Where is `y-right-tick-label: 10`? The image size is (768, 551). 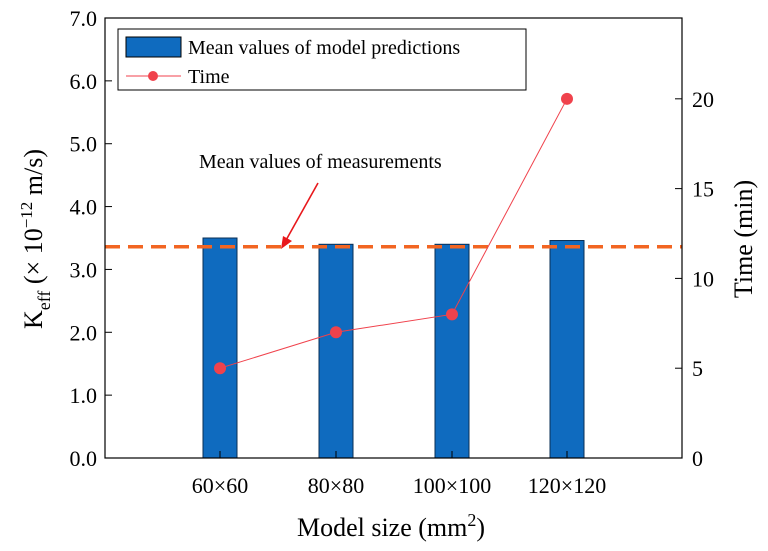
y-right-tick-label: 10 is located at coordinates (703, 278).